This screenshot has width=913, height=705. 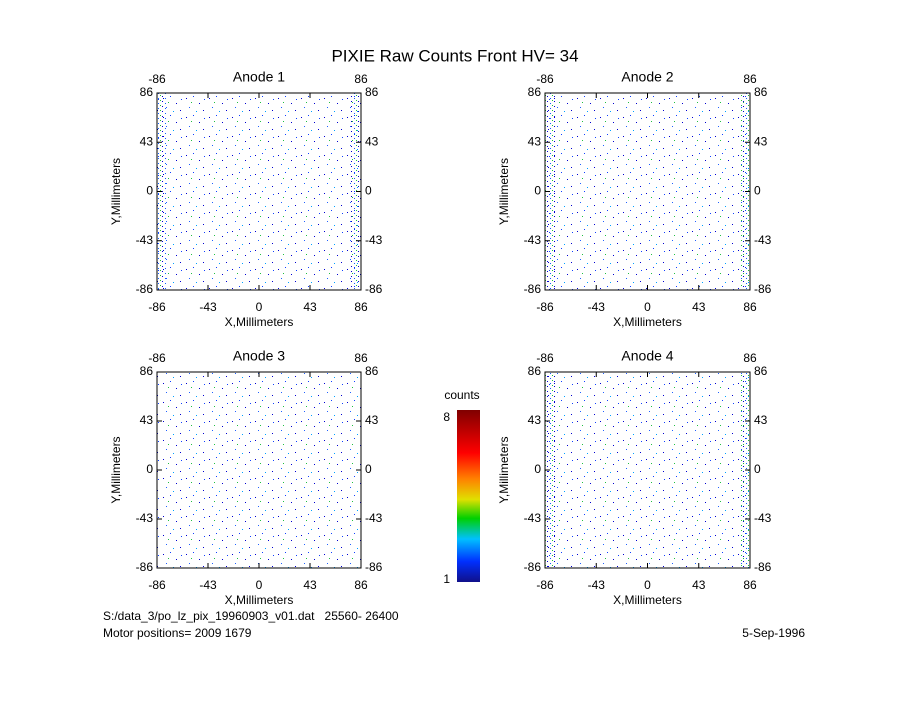 I want to click on panel-title: Anode 2, so click(x=647, y=77).